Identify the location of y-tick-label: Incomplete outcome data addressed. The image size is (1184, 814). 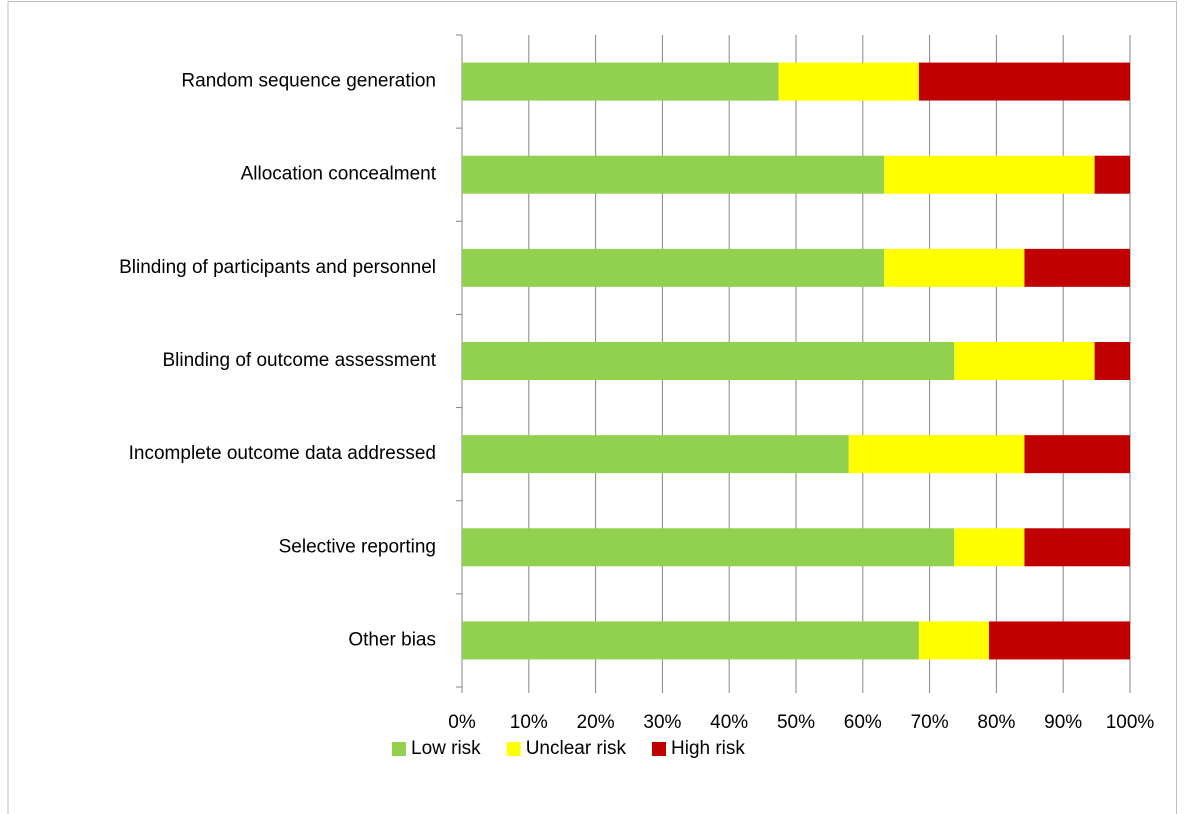
(282, 453).